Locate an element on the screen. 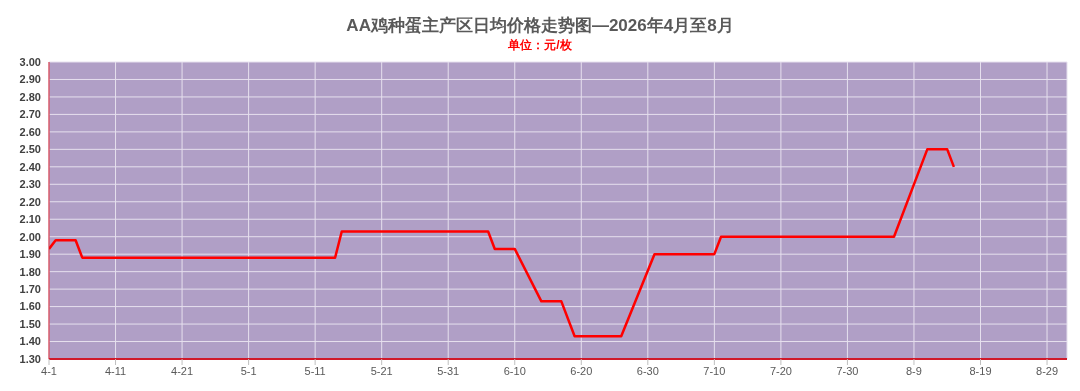 Image resolution: width=1080 pixels, height=391 pixels. x-tick-label: 4-1 is located at coordinates (49, 370).